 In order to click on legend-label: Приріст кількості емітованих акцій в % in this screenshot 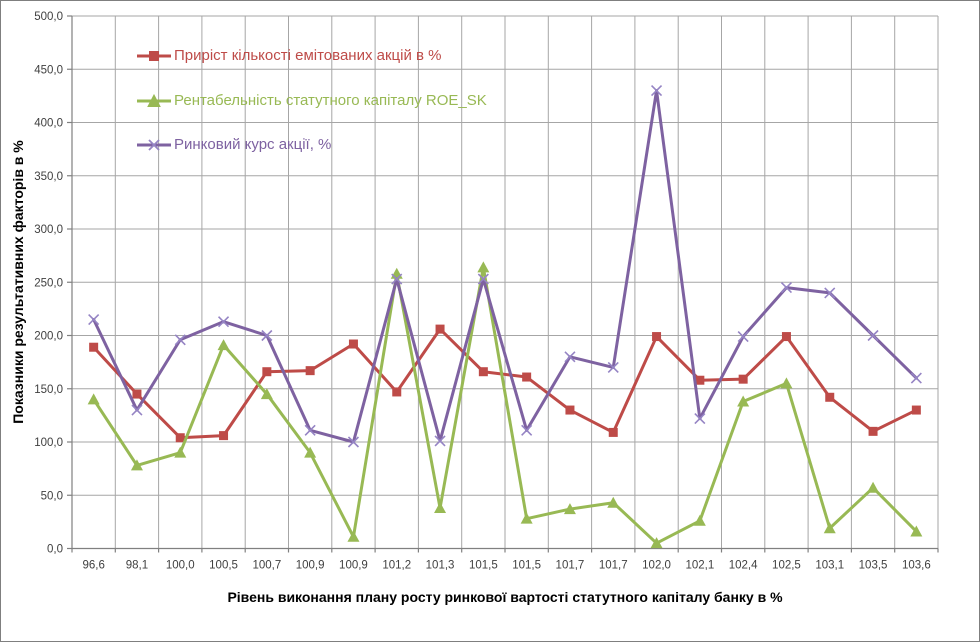, I will do `click(308, 55)`.